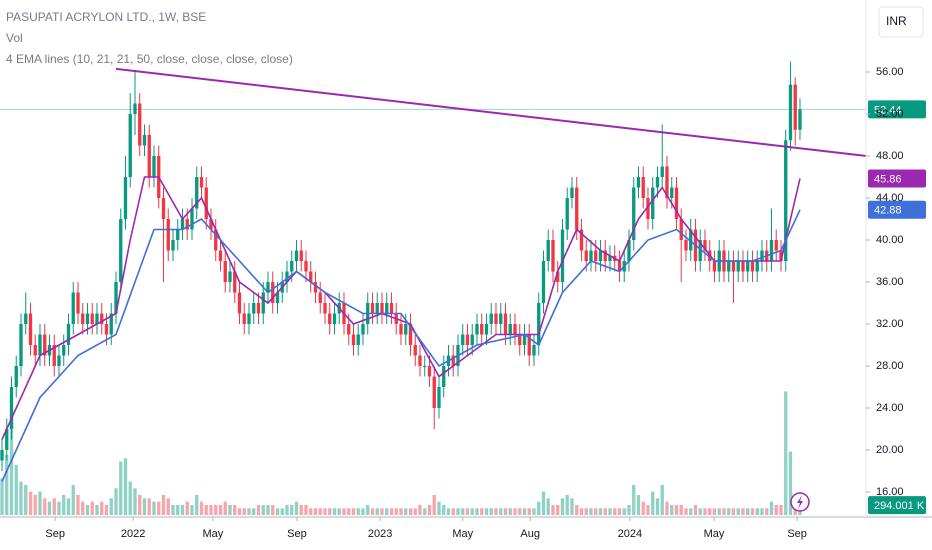  Describe the element at coordinates (899, 506) in the screenshot. I see `volume-label: 294.001 K` at that location.